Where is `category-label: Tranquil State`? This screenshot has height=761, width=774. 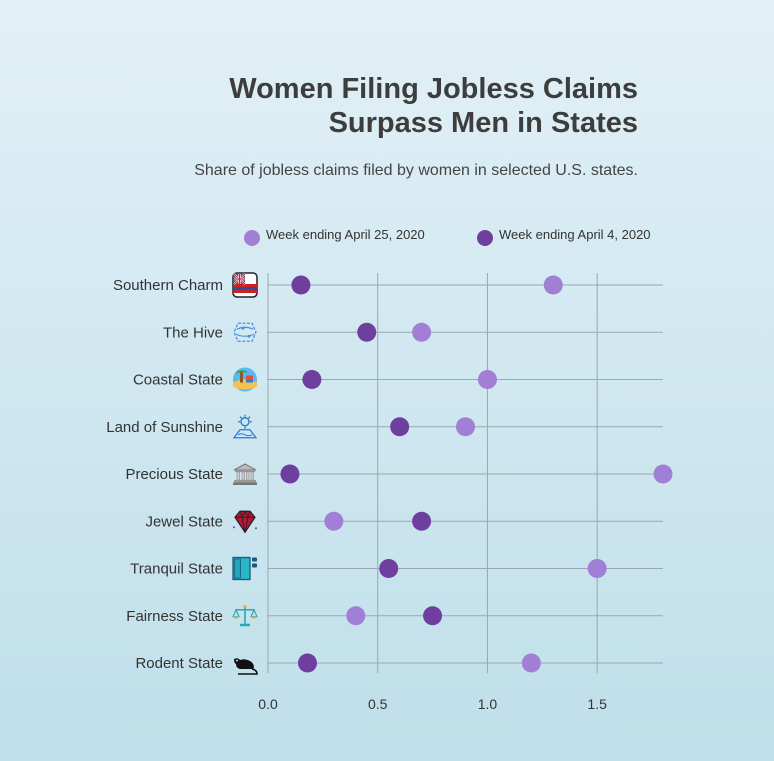 category-label: Tranquil State is located at coordinates (176, 569).